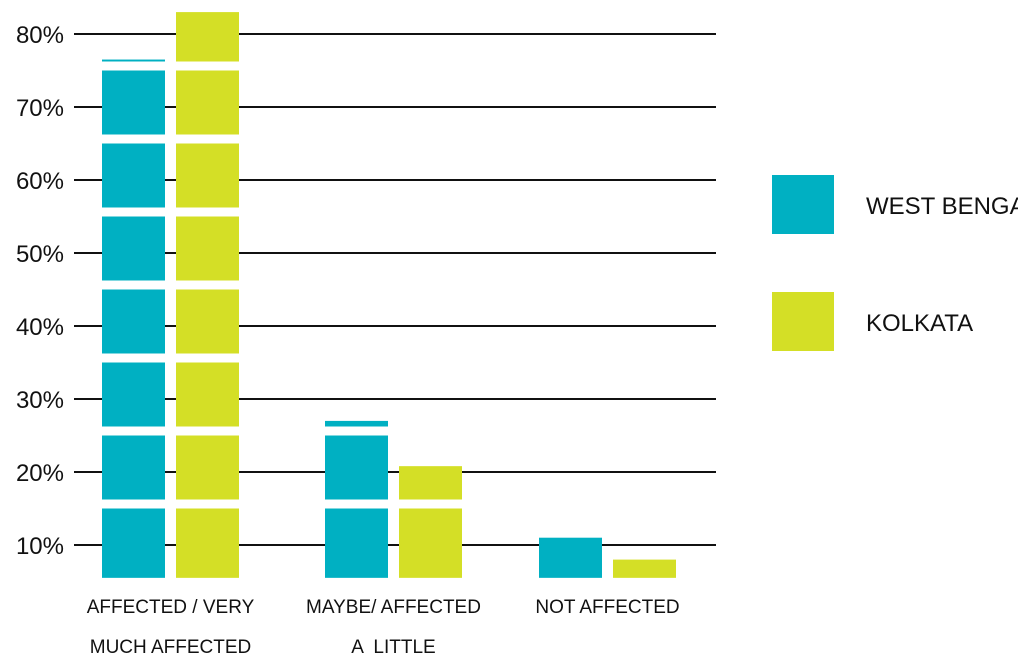  Describe the element at coordinates (171, 647) in the screenshot. I see `x-category-label: MUCH AFFECTED` at that location.